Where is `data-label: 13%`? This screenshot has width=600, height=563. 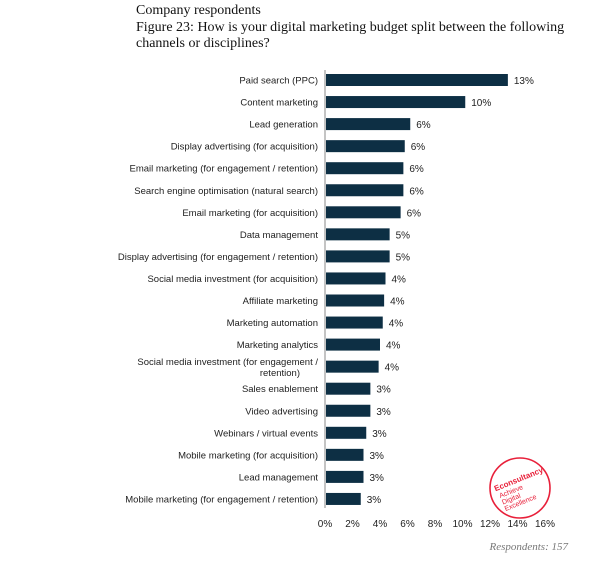
data-label: 13% is located at coordinates (524, 81).